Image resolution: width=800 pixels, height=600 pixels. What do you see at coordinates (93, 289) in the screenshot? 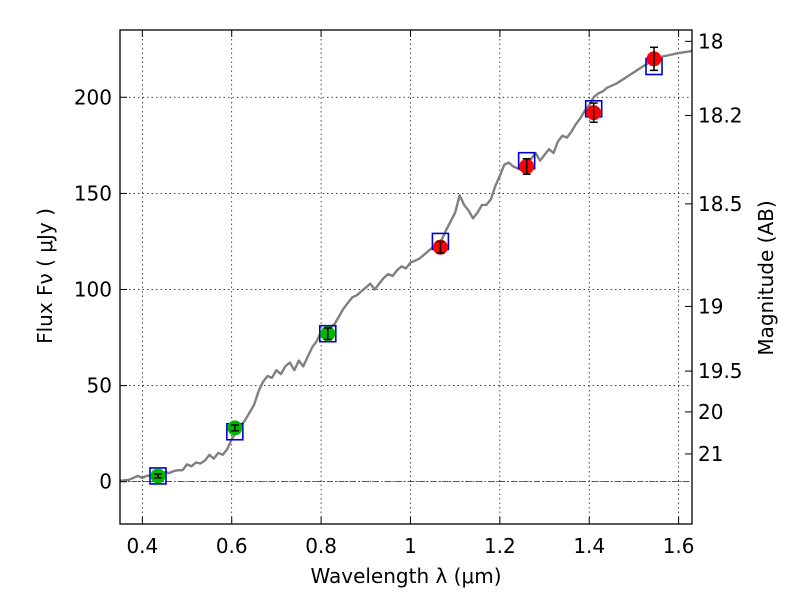
I see `y-tick-label-2: 100` at bounding box center [93, 289].